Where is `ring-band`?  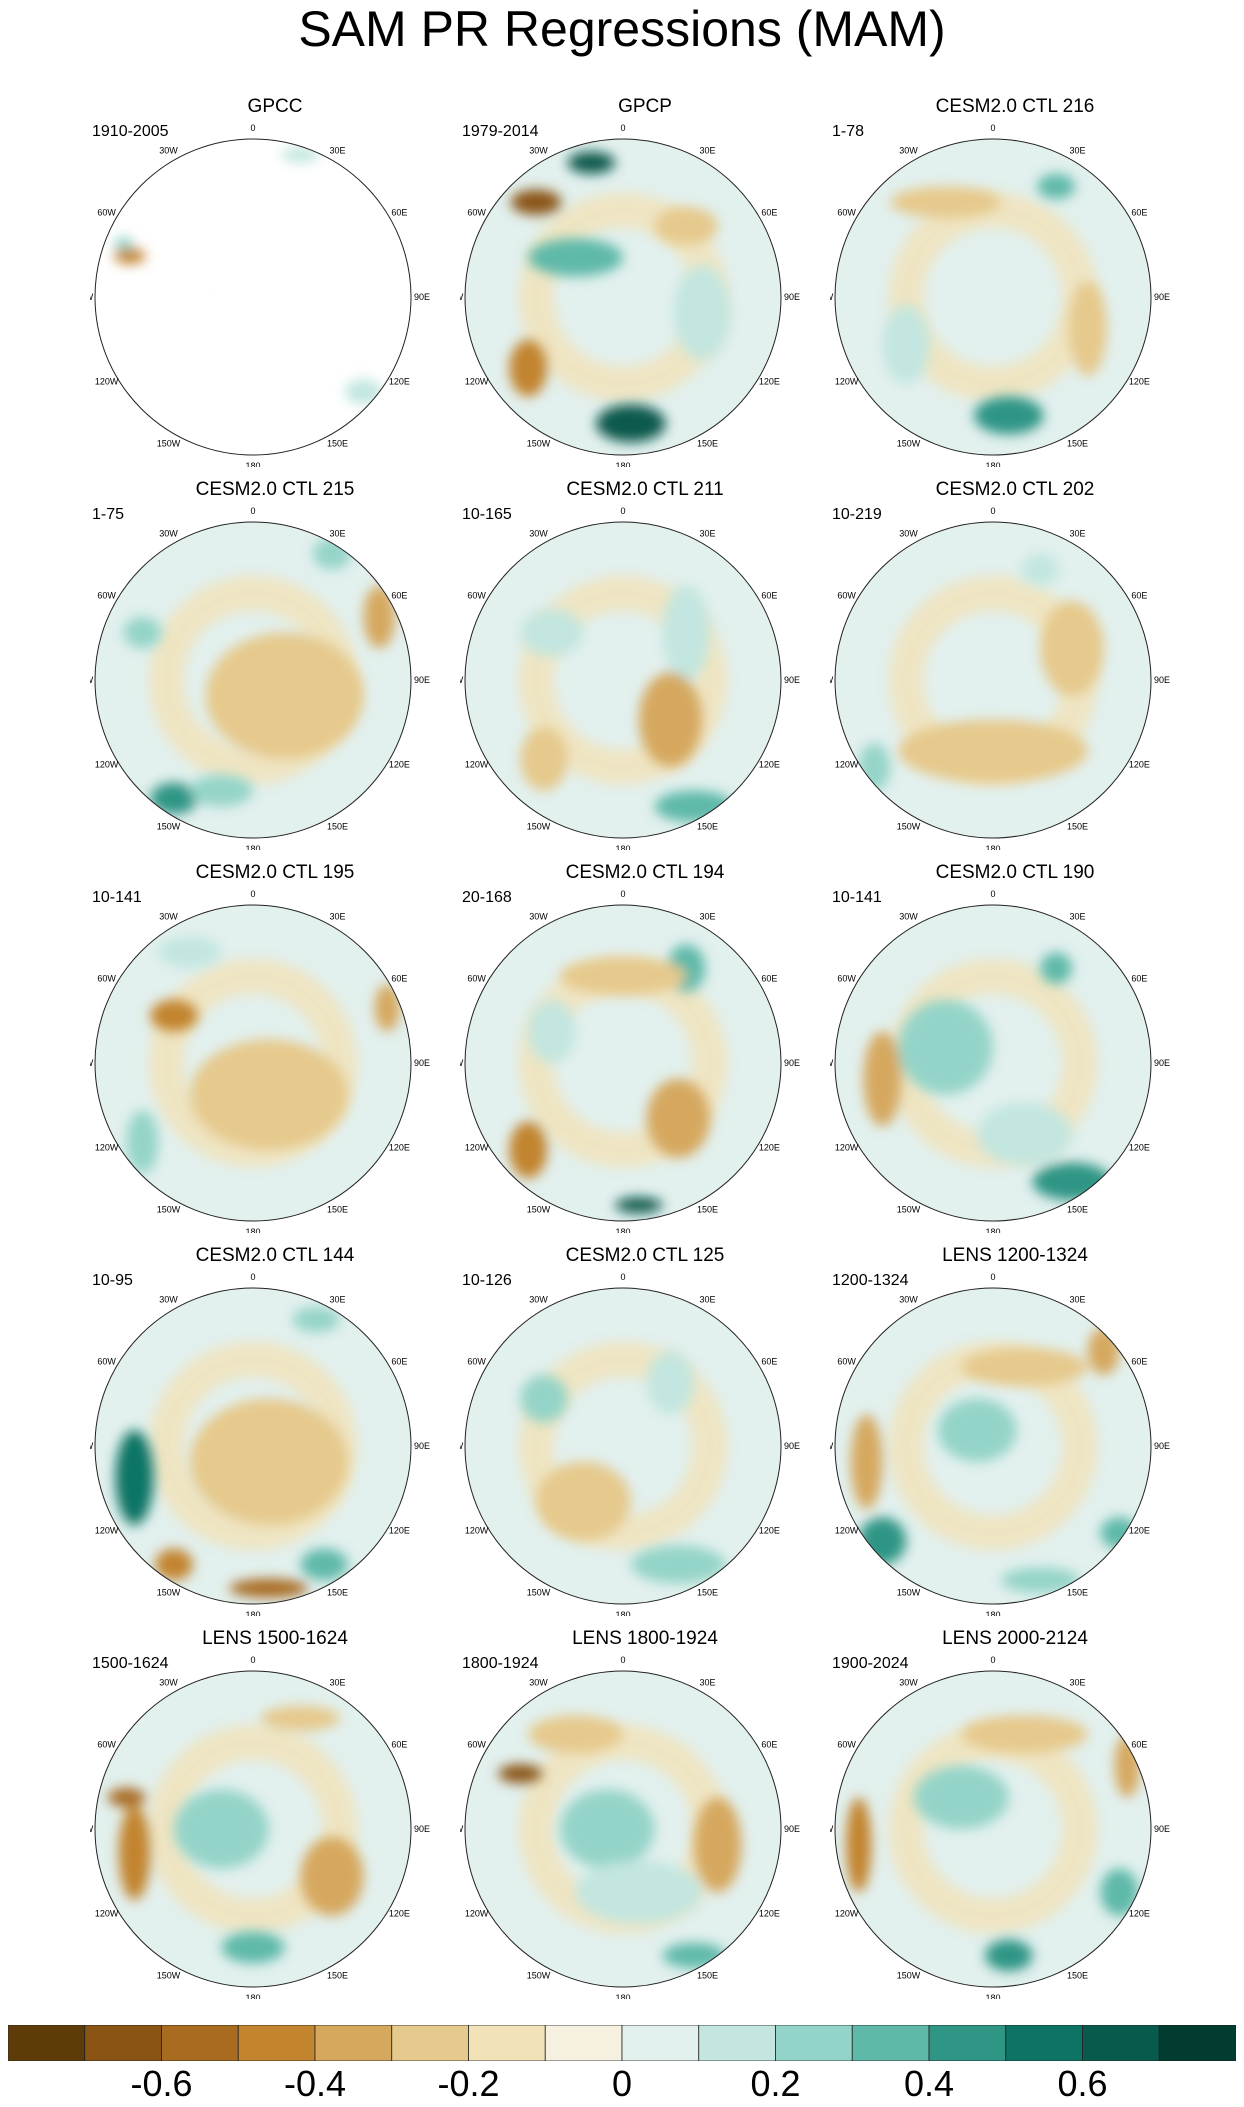
ring-band is located at coordinates (623, 680).